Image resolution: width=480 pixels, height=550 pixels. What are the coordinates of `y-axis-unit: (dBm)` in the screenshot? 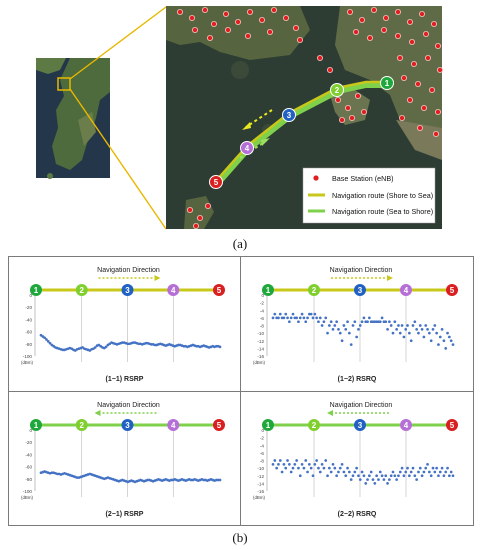 It's located at (259, 362).